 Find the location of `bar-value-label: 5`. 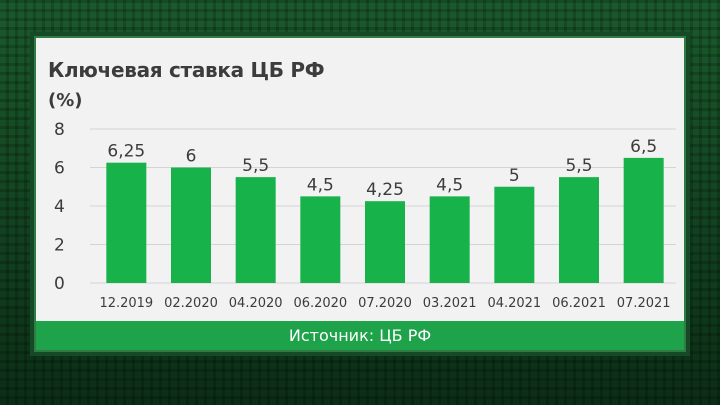

bar-value-label: 5 is located at coordinates (514, 176).